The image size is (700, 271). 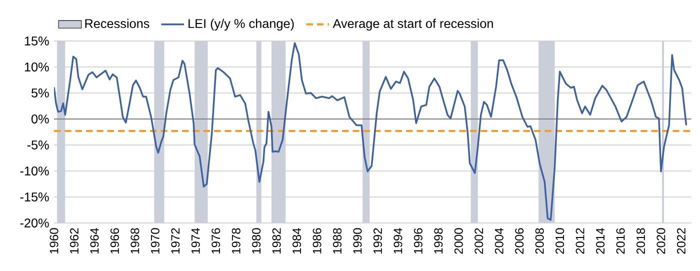 I want to click on legend-label: Average at start of recession, so click(x=412, y=24).